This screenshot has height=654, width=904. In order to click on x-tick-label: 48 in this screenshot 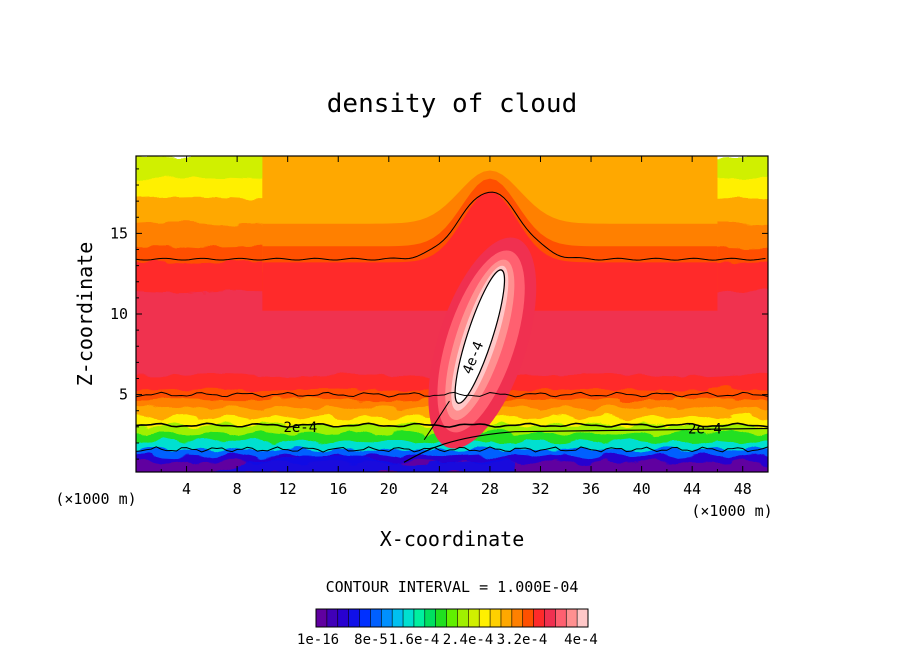, I will do `click(743, 489)`.